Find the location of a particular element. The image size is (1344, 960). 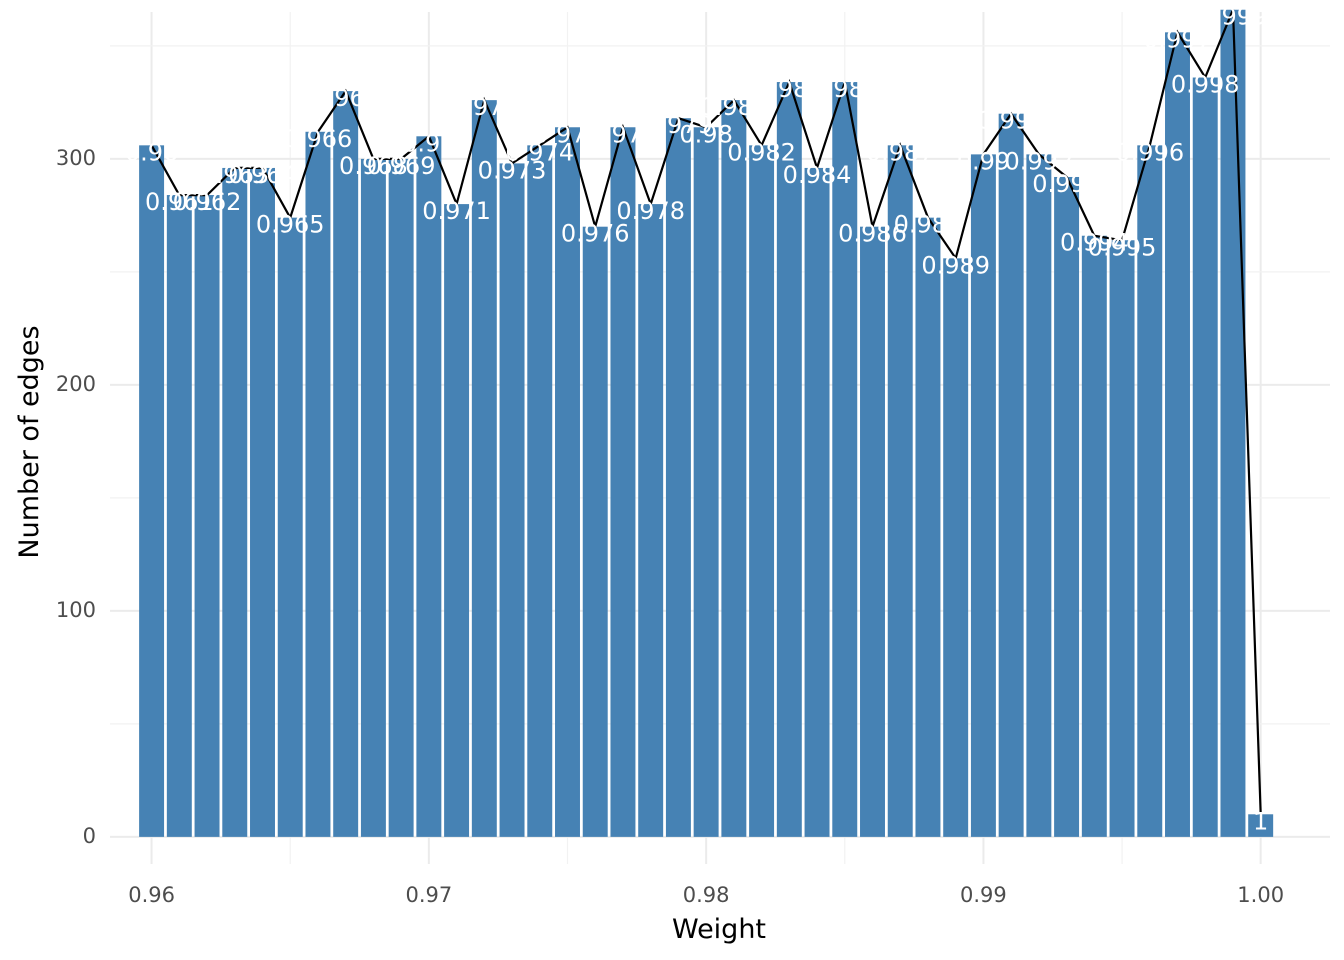

bar-value-label: 0.976 is located at coordinates (595, 234).